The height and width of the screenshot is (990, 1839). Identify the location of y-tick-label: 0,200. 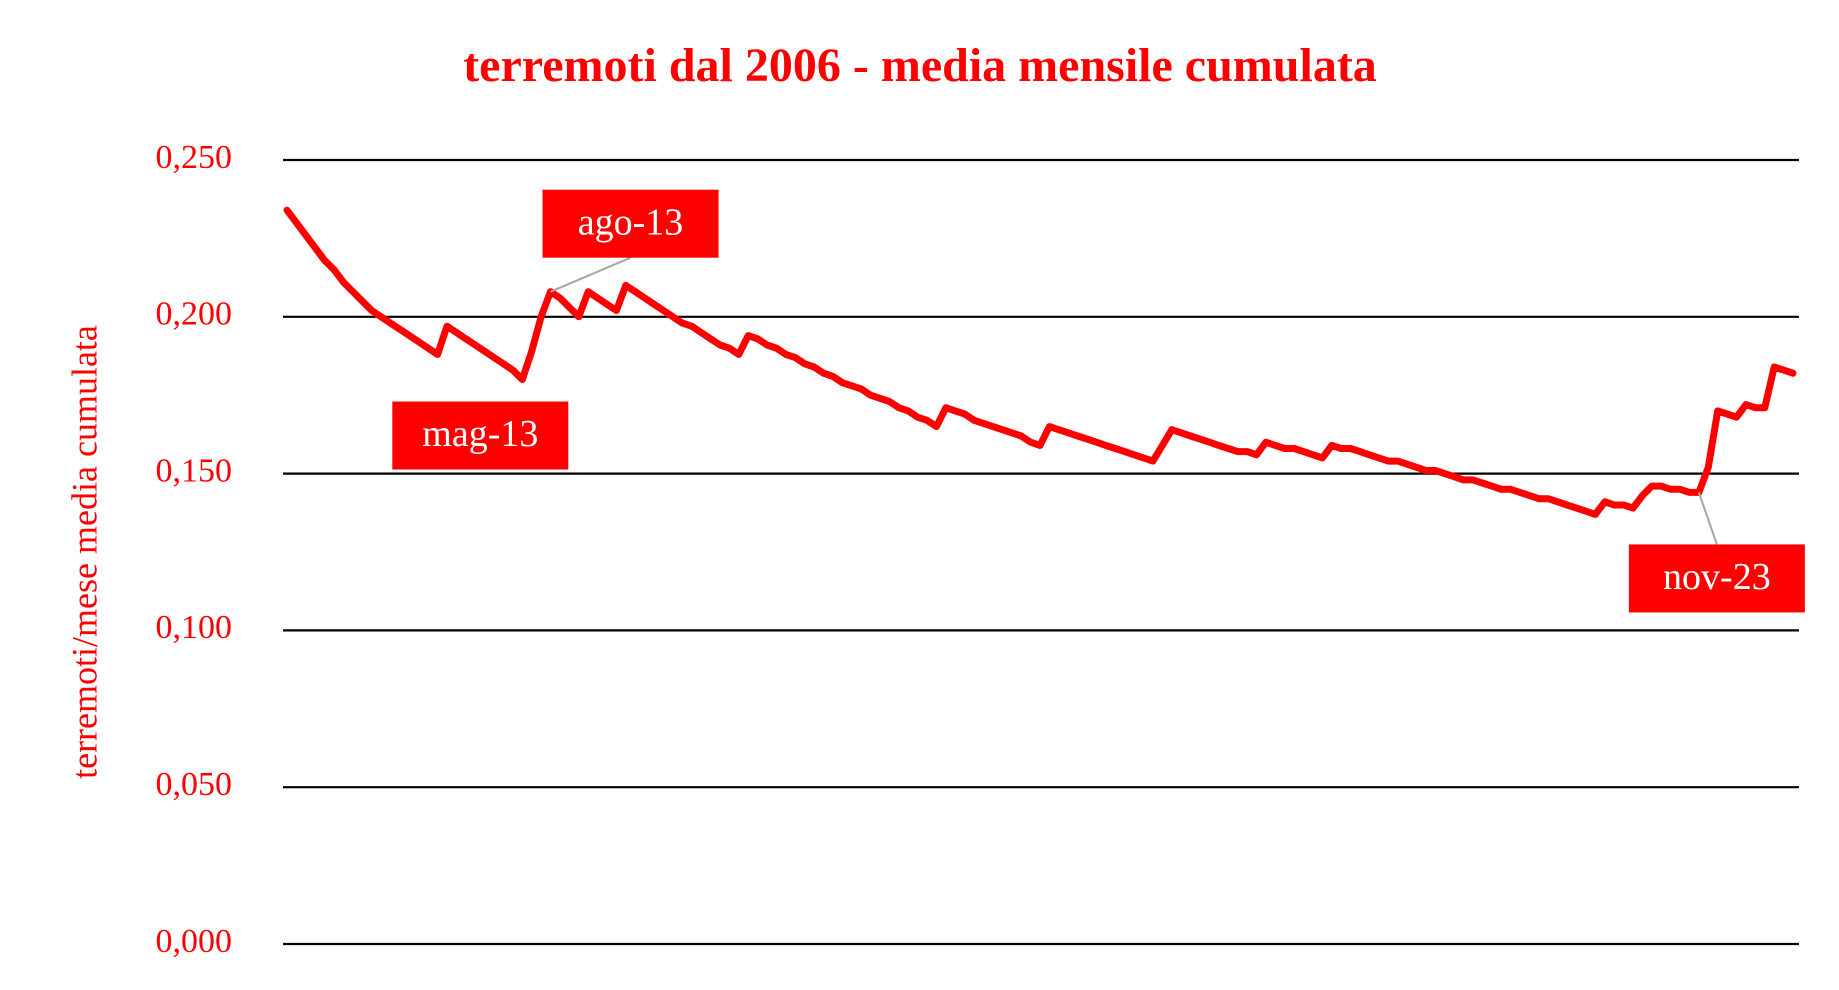
(194, 314).